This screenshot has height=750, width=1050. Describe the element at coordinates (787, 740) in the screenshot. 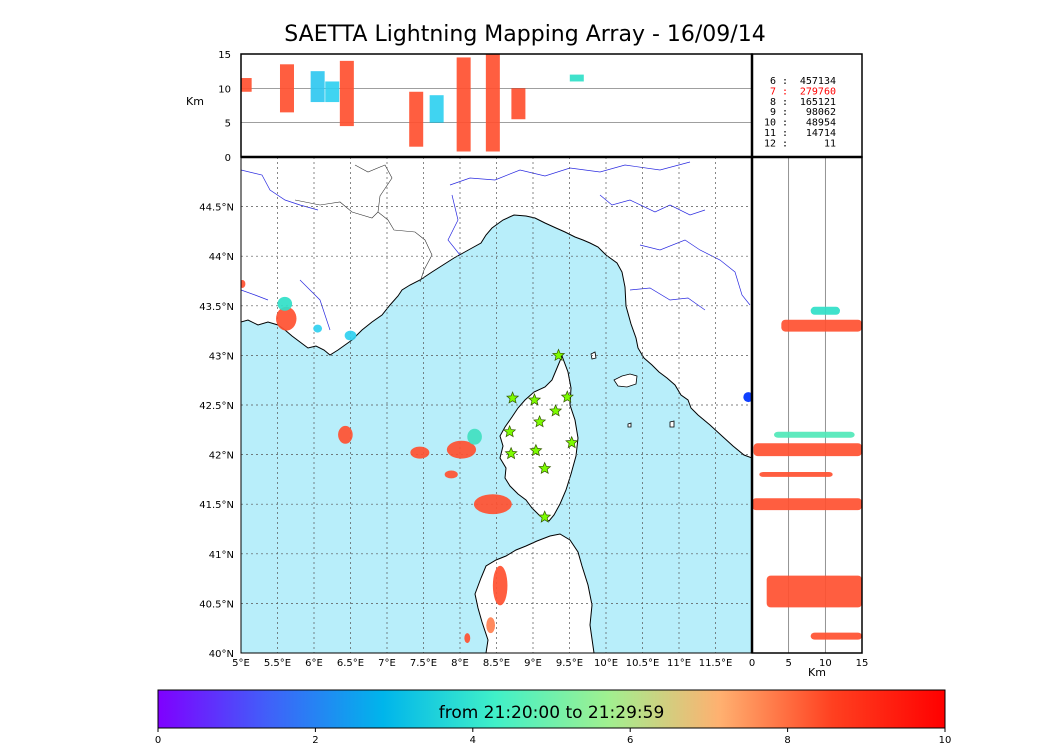

I see `colorbar-tick-label: 8` at that location.